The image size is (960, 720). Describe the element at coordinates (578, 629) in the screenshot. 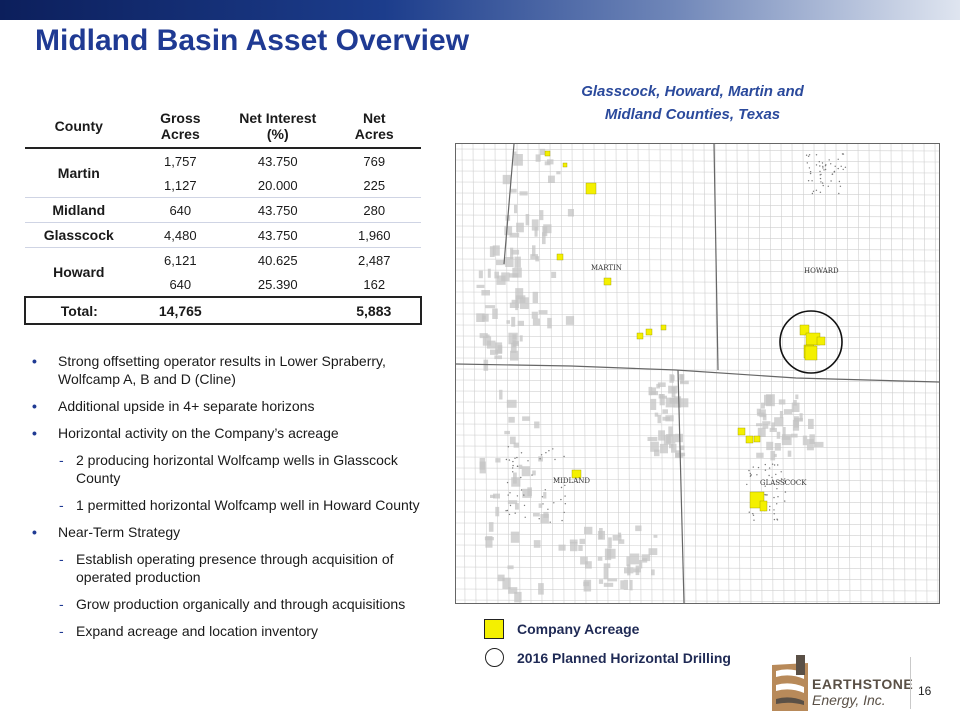

I see `legend-acreage-label: Company Acreage` at that location.